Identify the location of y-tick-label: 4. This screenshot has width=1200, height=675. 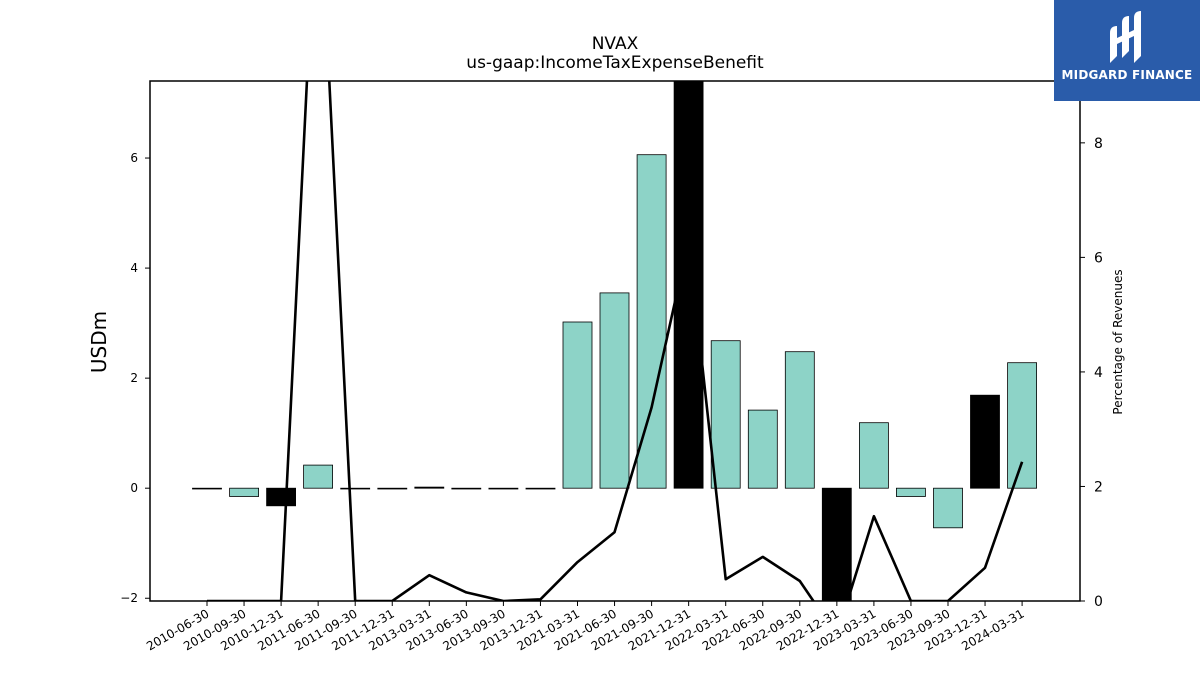
(134, 268).